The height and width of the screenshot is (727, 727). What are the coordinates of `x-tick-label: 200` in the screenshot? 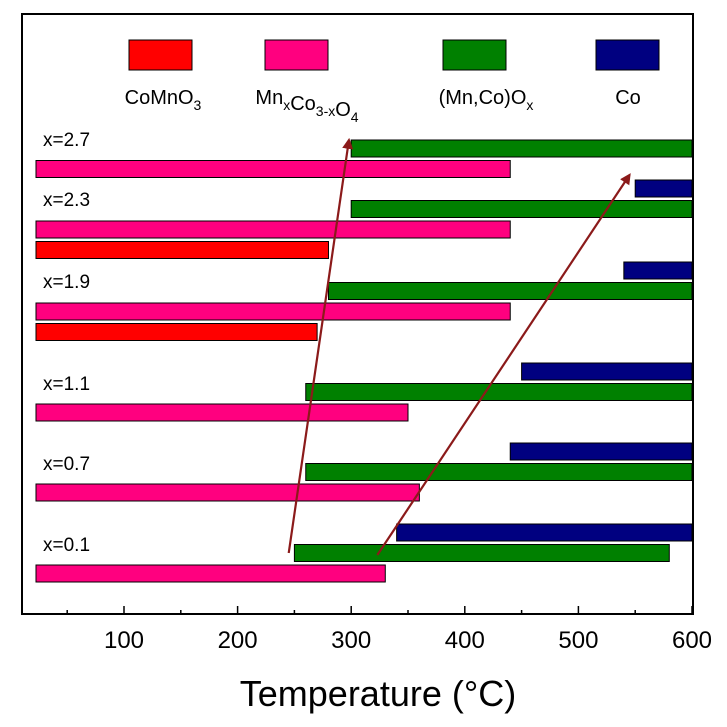 It's located at (238, 640).